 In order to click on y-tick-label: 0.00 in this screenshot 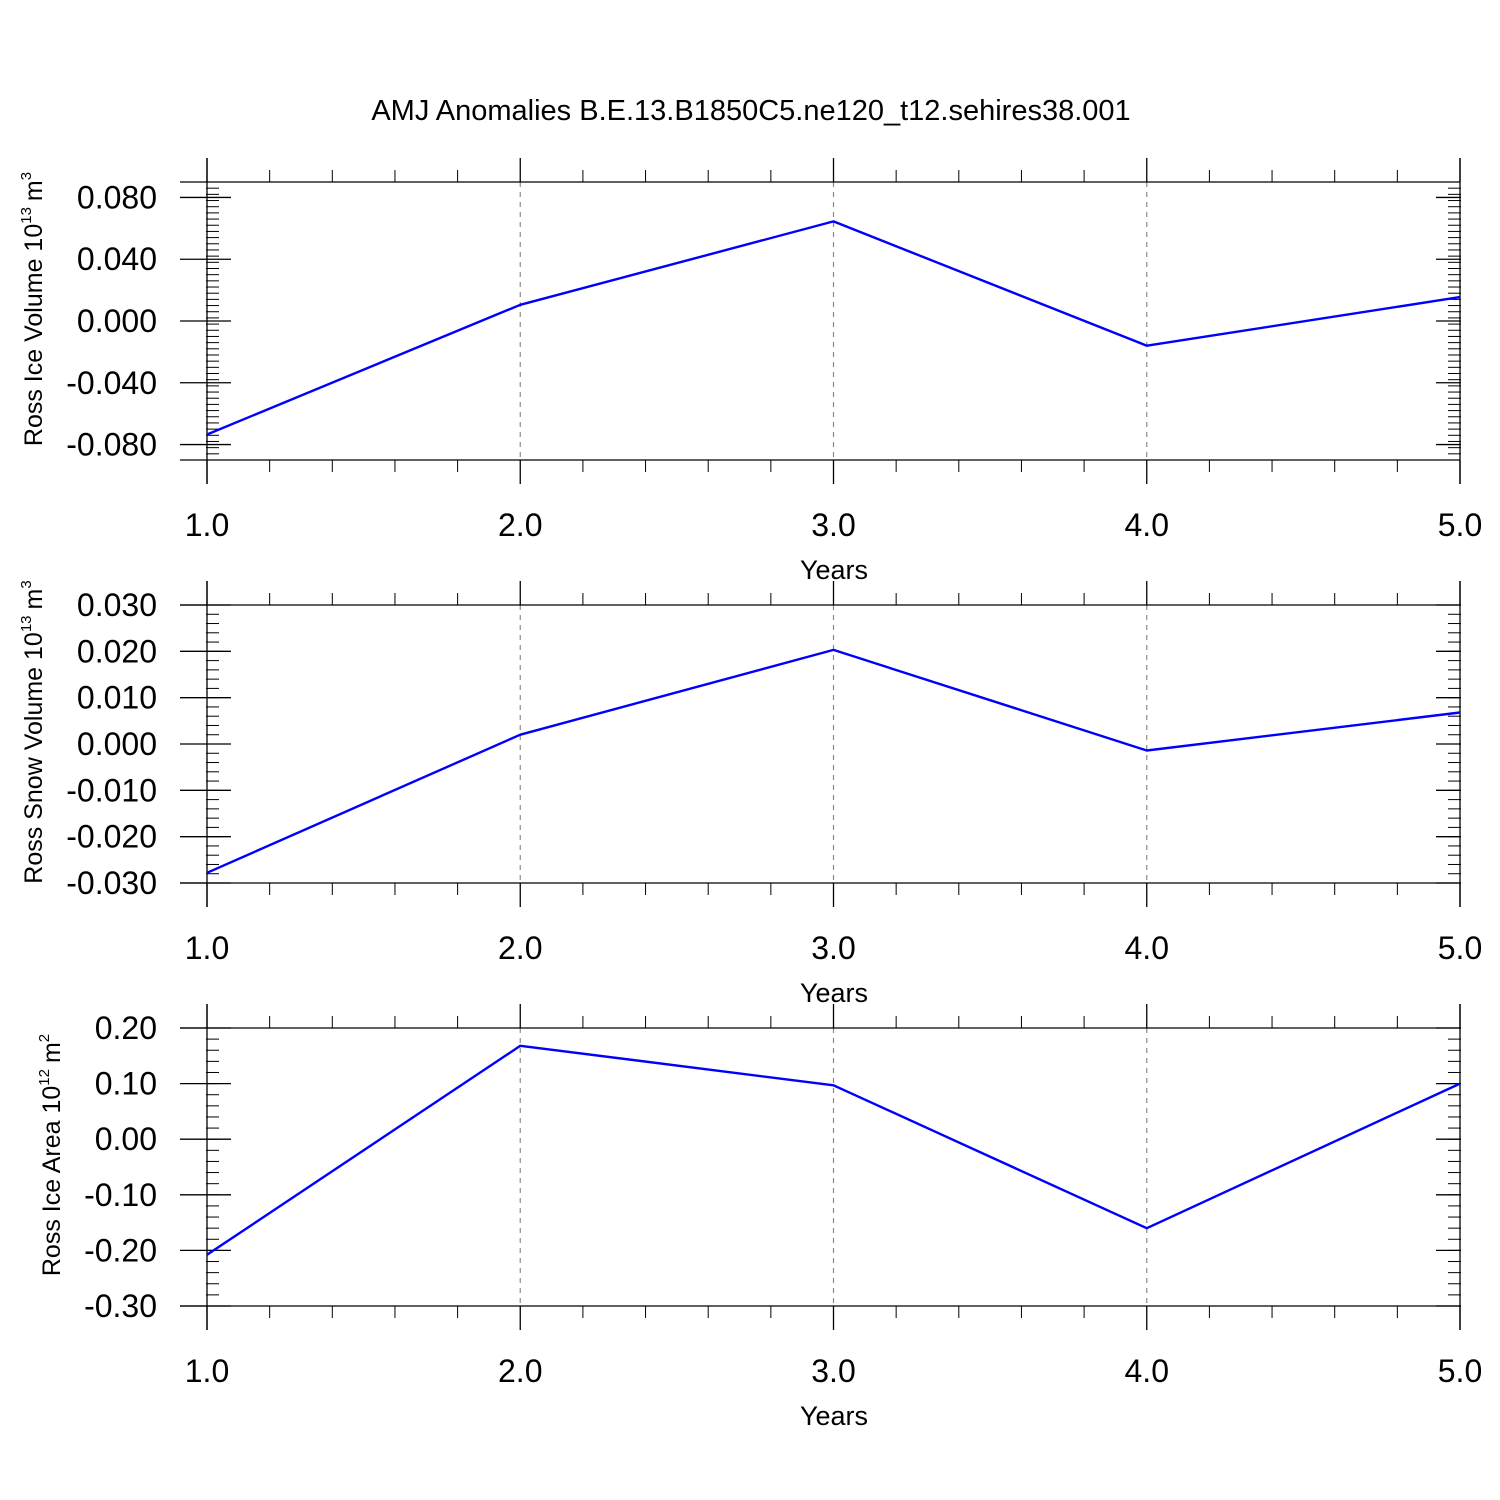, I will do `click(126, 1139)`.